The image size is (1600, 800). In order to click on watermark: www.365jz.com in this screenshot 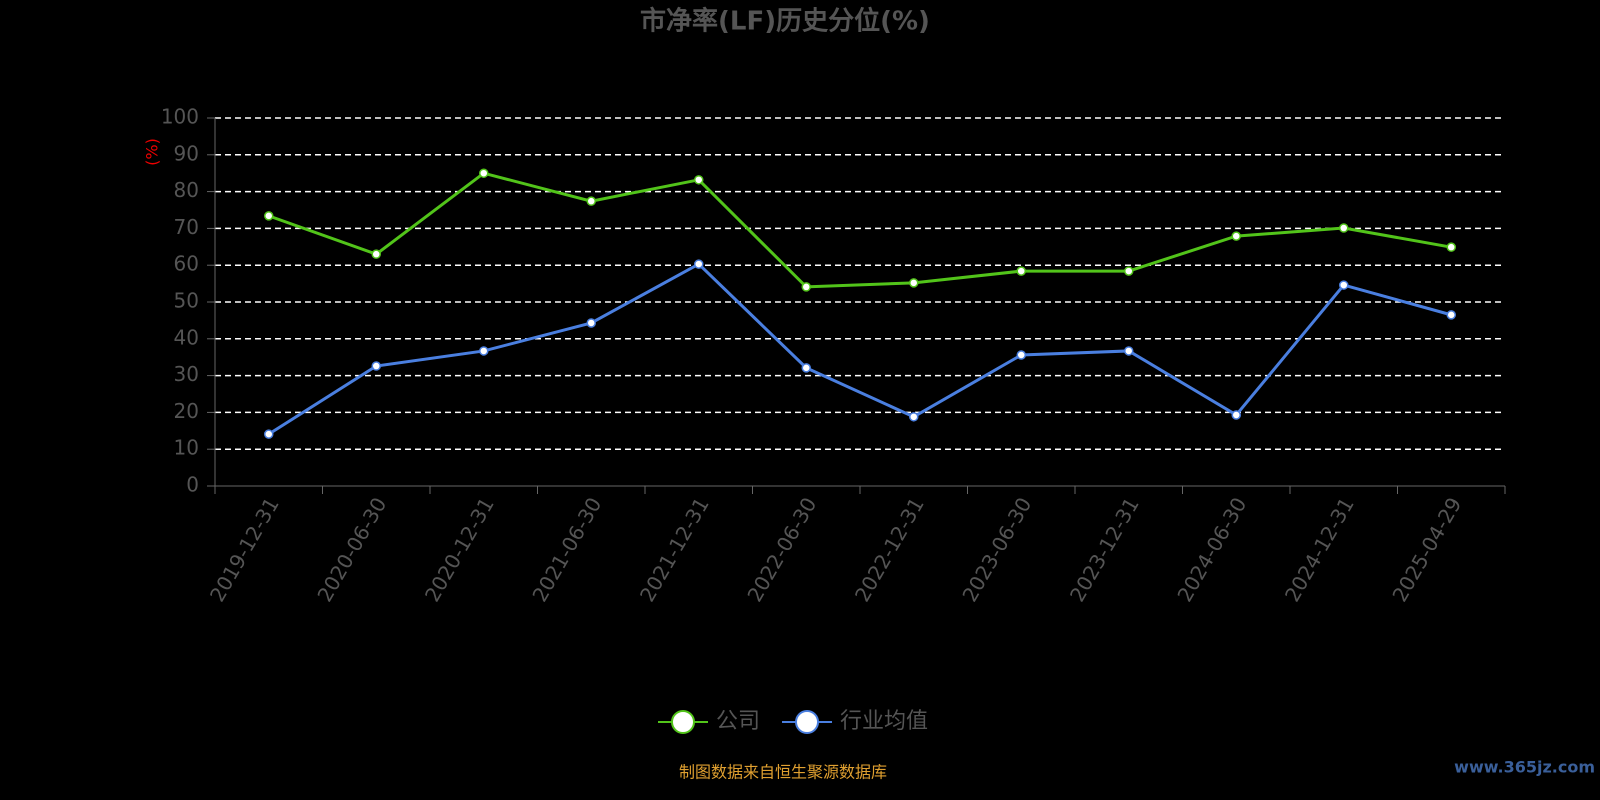, I will do `click(1524, 767)`.